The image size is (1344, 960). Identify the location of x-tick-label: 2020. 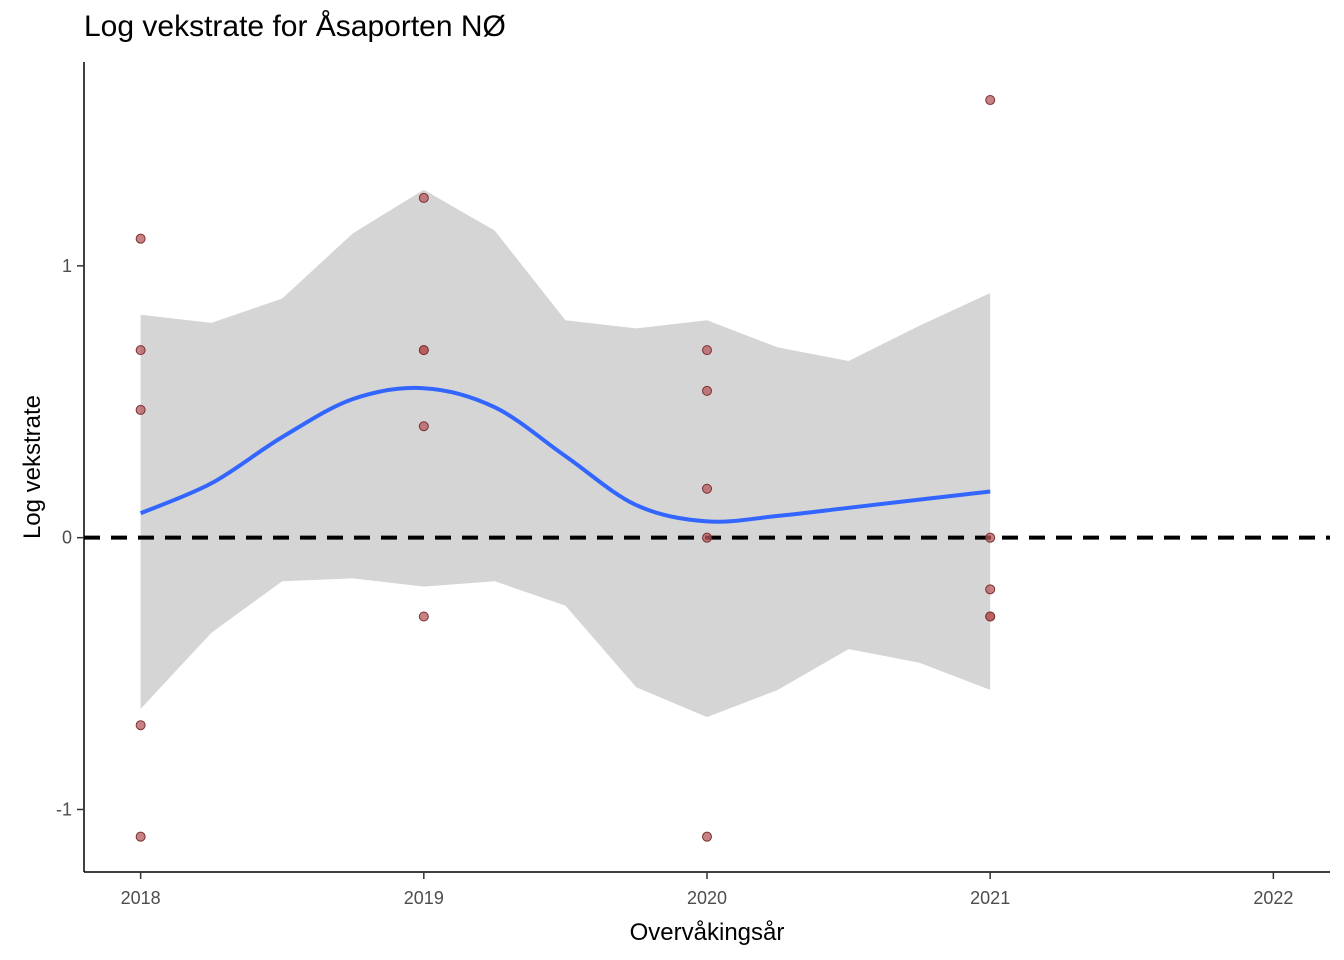
(707, 898).